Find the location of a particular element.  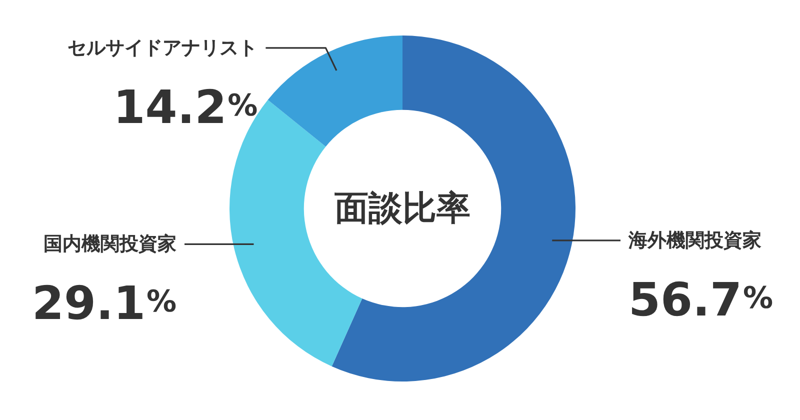

slice-label: 海外機関投資家 is located at coordinates (695, 240).